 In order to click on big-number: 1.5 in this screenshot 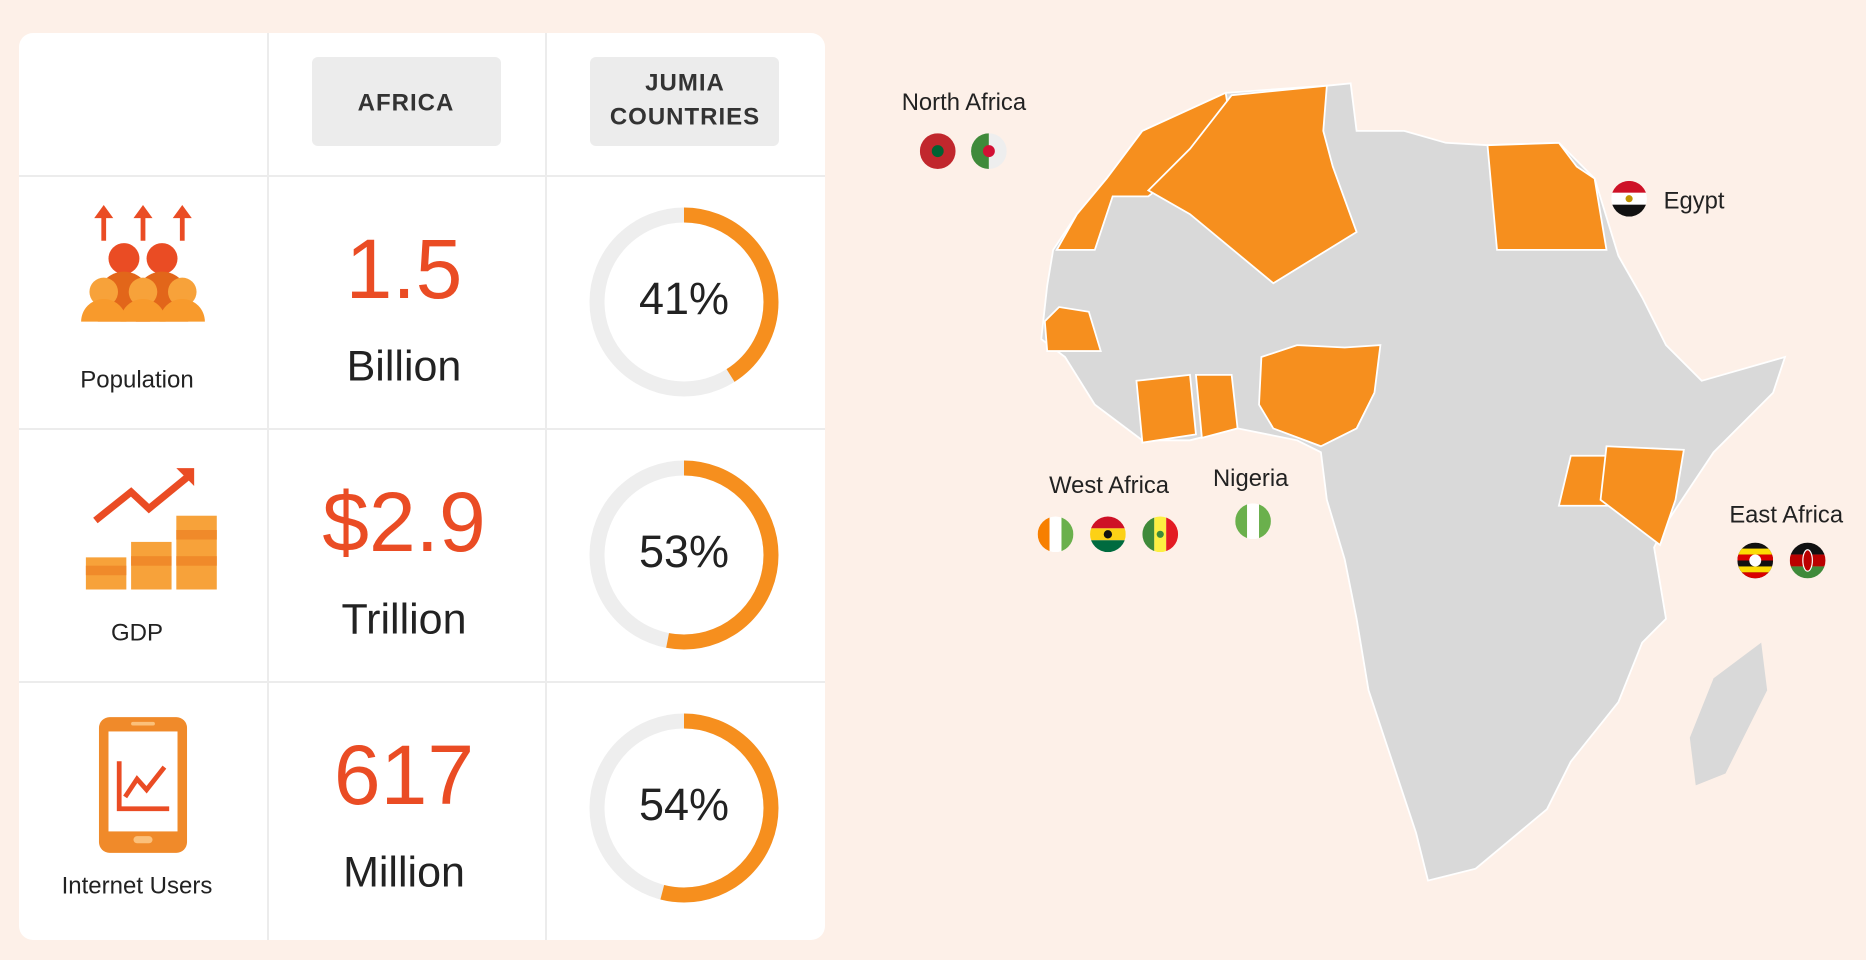, I will do `click(404, 269)`.